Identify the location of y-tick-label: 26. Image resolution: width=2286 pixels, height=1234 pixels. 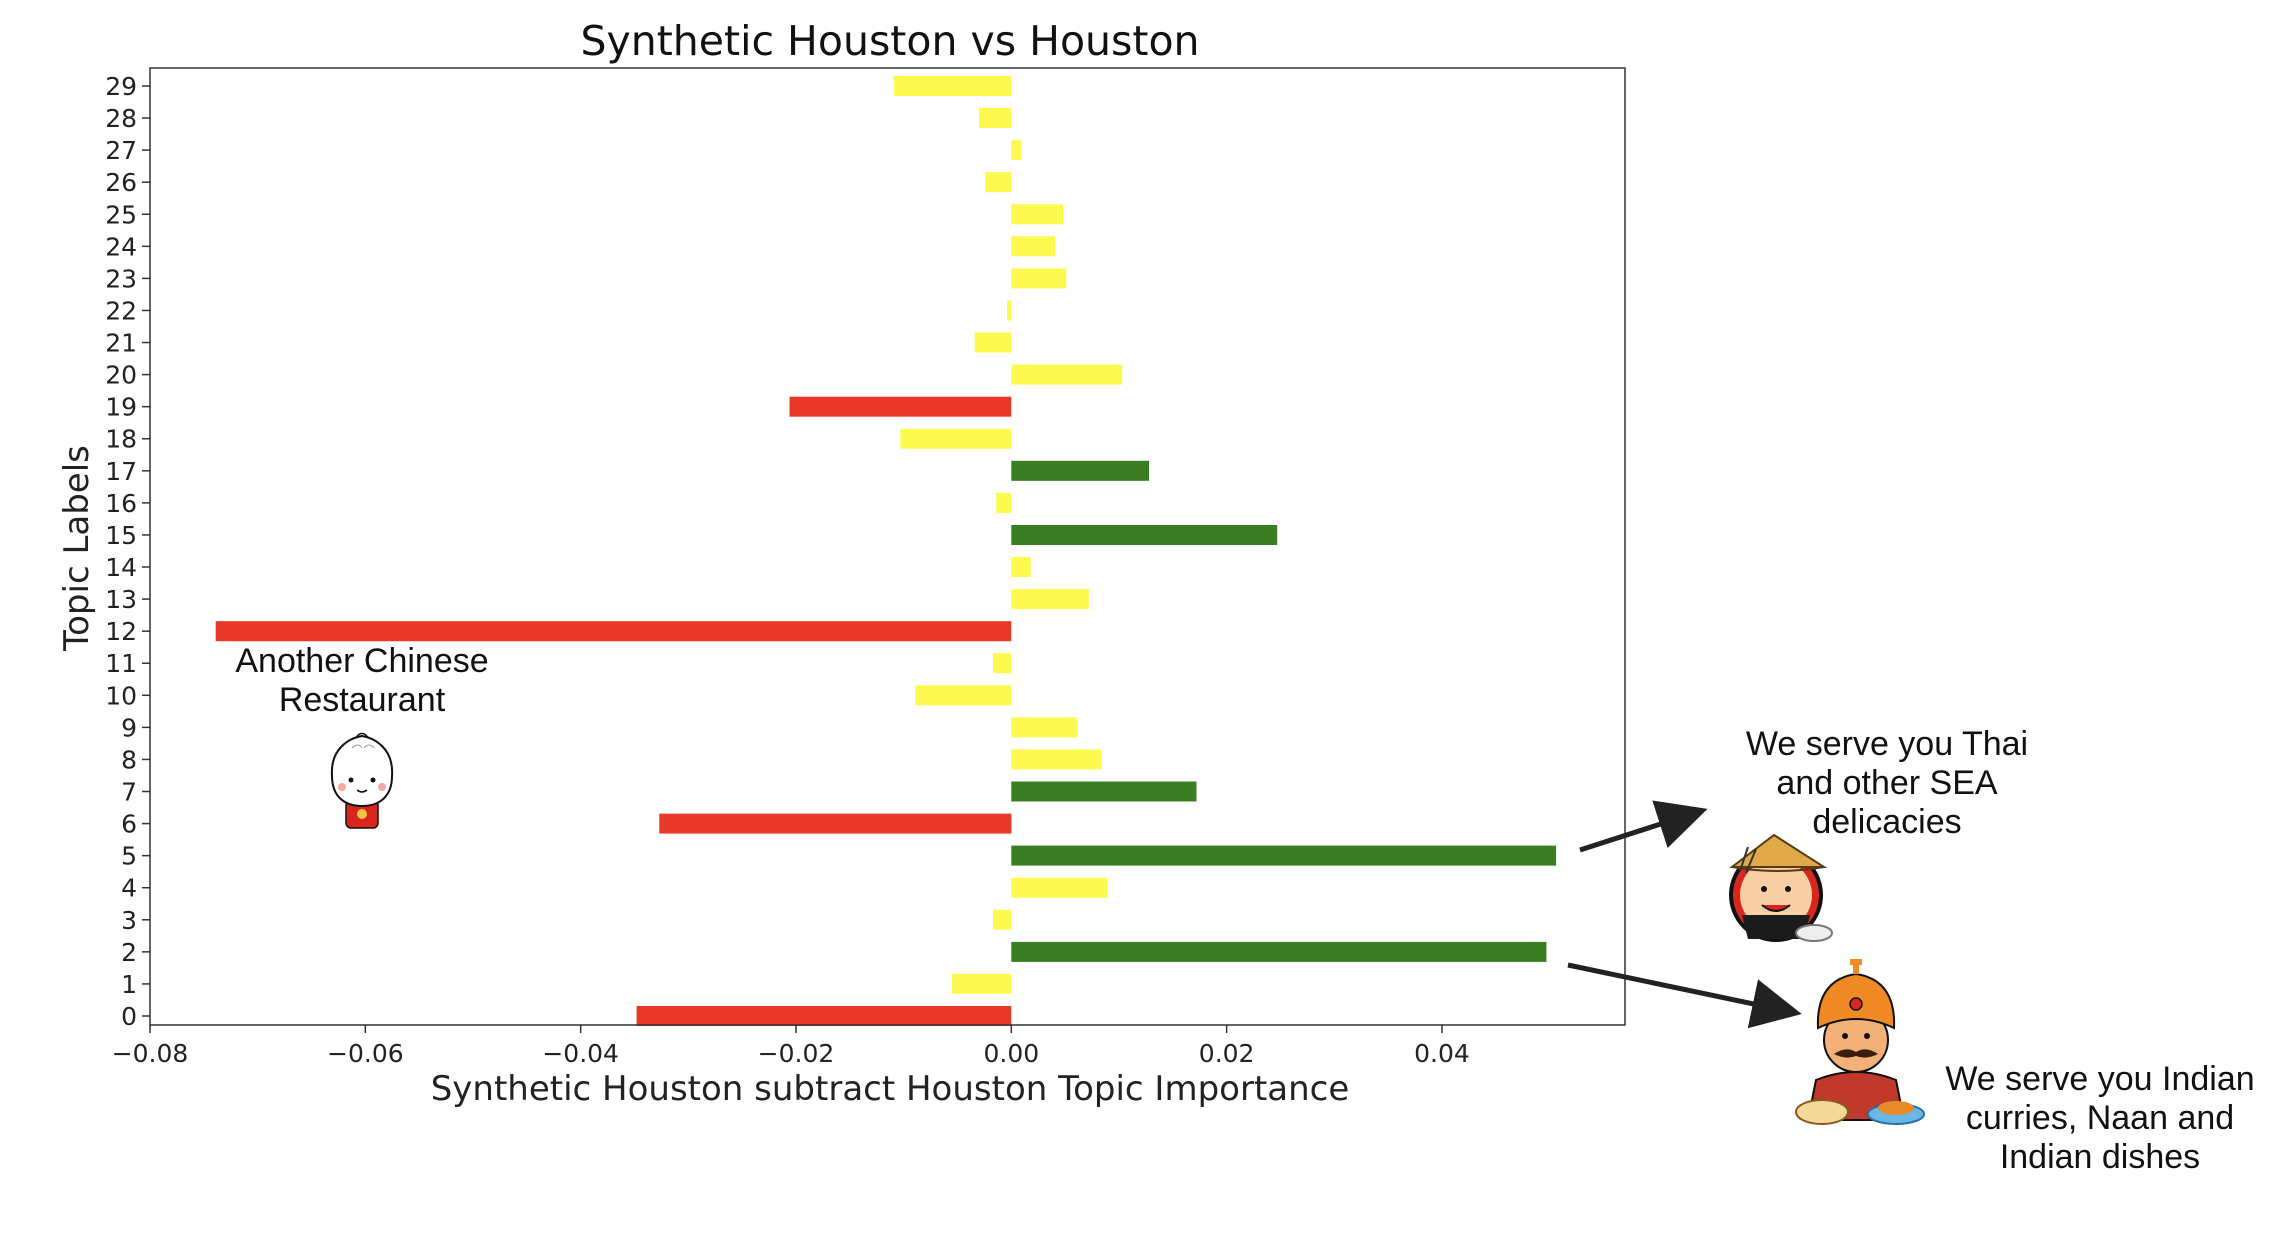
(121, 182).